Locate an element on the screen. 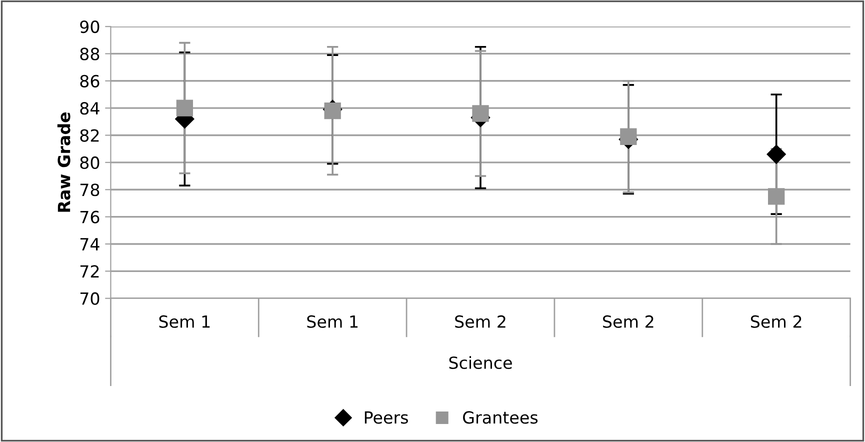 The width and height of the screenshot is (865, 442). y-tick-label: 82 is located at coordinates (89, 135).